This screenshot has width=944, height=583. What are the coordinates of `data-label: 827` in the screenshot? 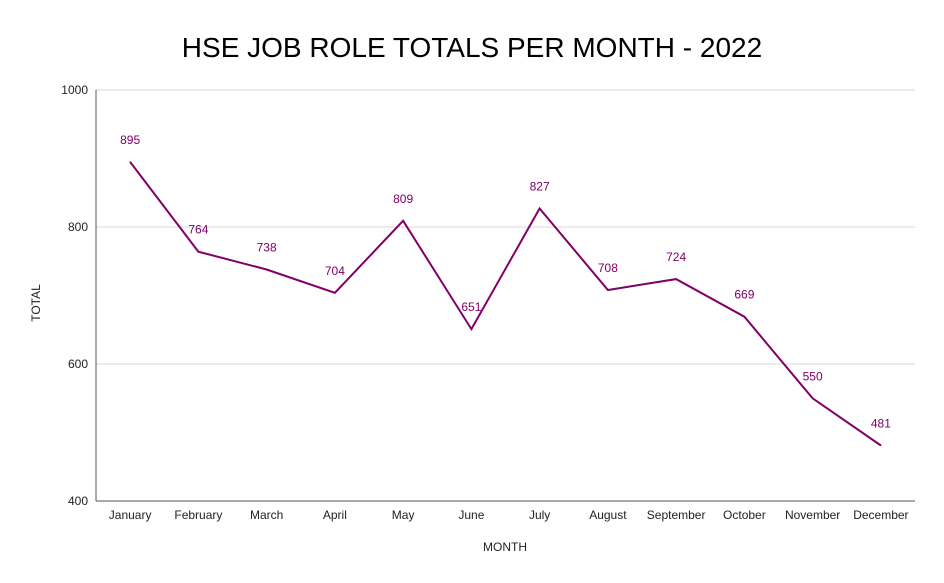 It's located at (540, 187).